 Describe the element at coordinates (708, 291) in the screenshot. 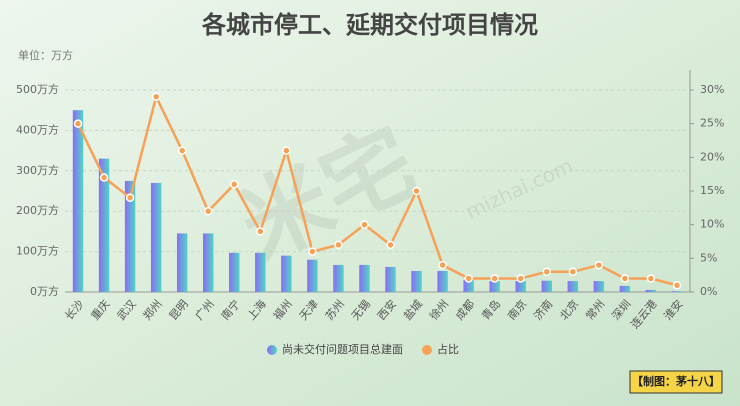

I see `y2-tick-label: 0%` at that location.